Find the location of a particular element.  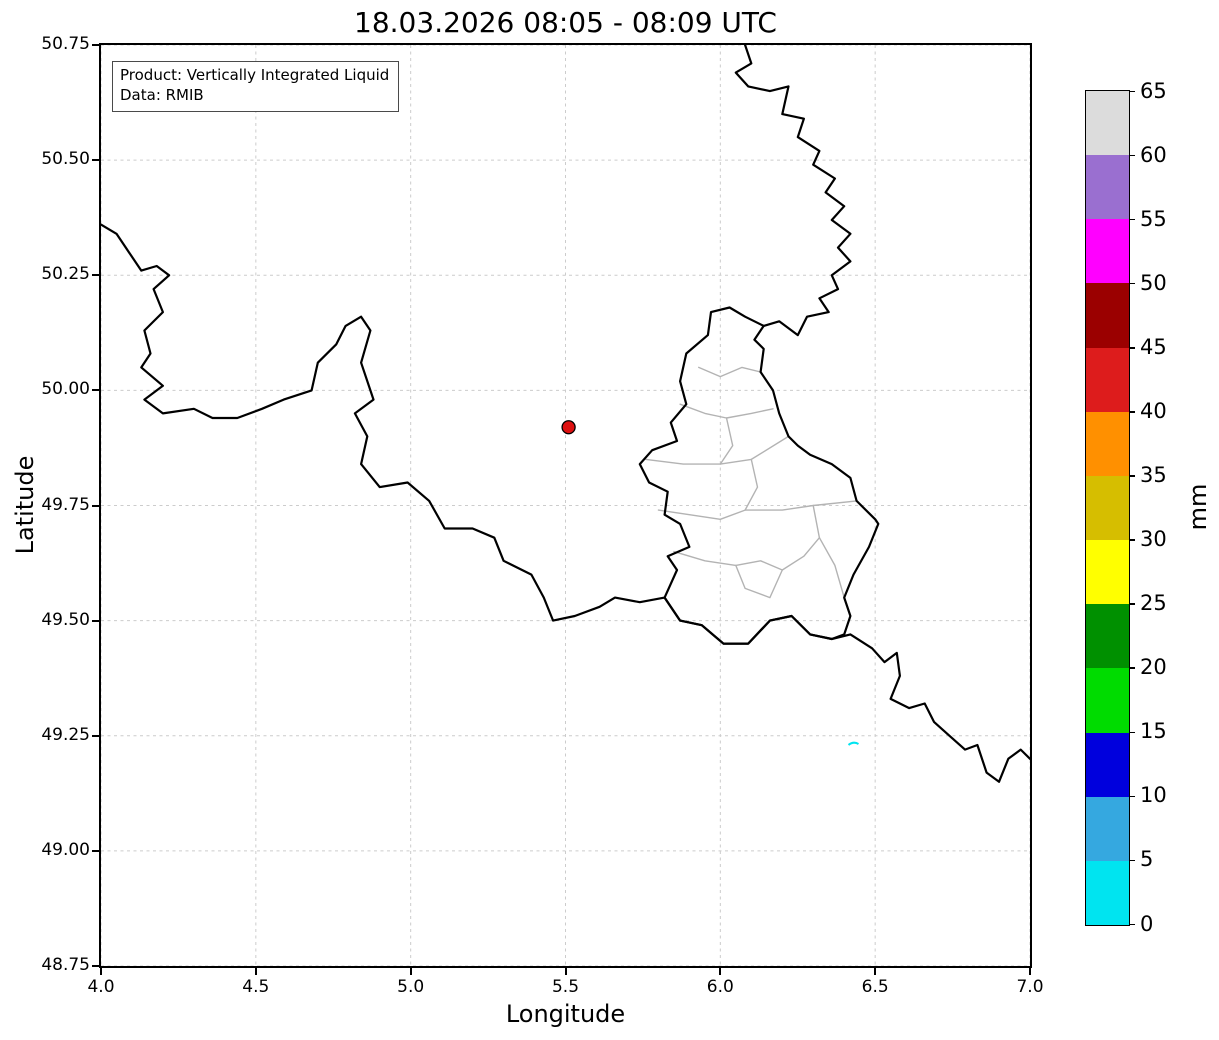

y-tick-label: 50.50 is located at coordinates (65, 159).